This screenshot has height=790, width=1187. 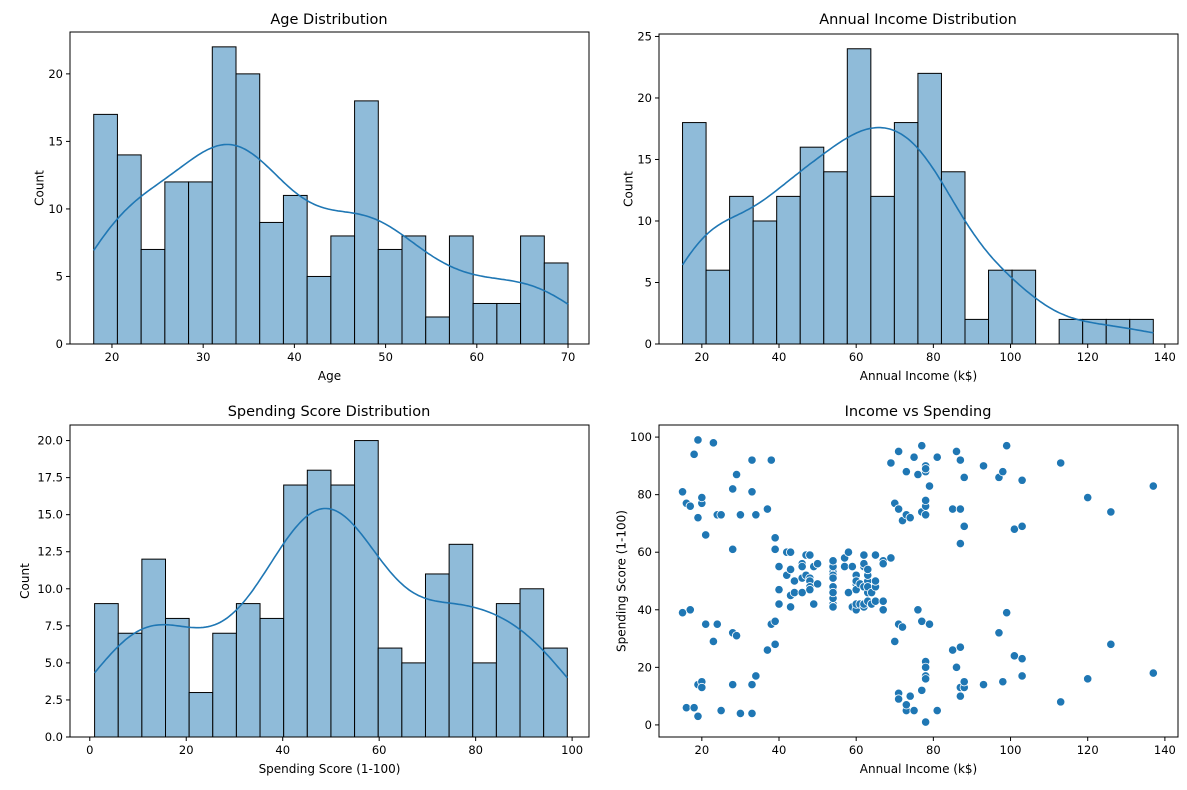 What do you see at coordinates (1011, 357) in the screenshot?
I see `x-tick-label: 100` at bounding box center [1011, 357].